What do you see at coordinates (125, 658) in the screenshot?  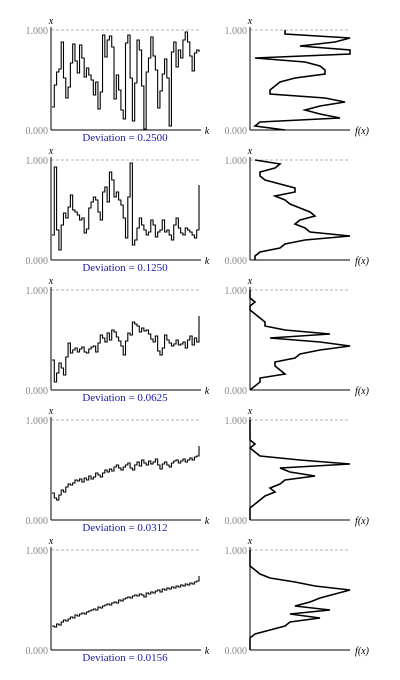 I see `deviation-caption: Deviation = 0.0156` at bounding box center [125, 658].